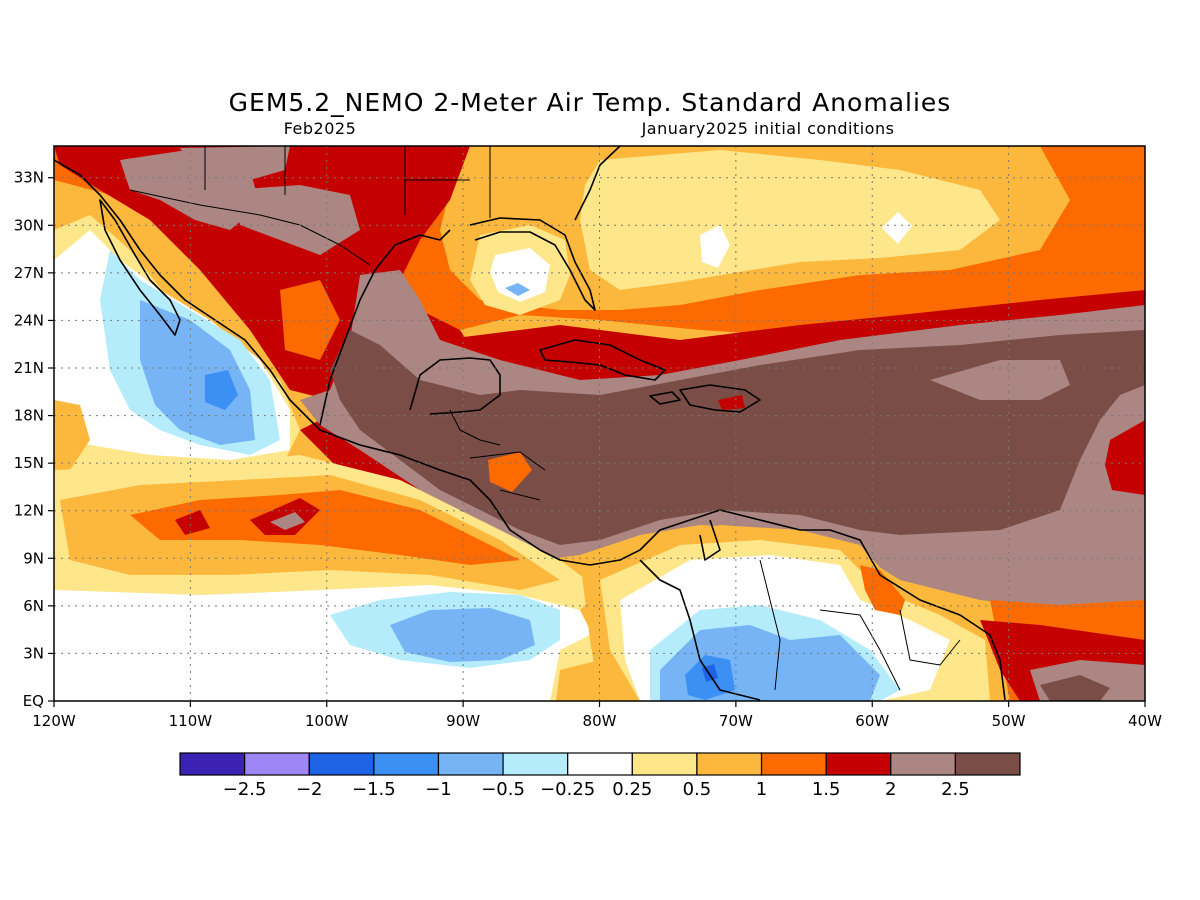 The height and width of the screenshot is (900, 1200). Describe the element at coordinates (826, 789) in the screenshot. I see `colorbar-label: 1.5` at that location.